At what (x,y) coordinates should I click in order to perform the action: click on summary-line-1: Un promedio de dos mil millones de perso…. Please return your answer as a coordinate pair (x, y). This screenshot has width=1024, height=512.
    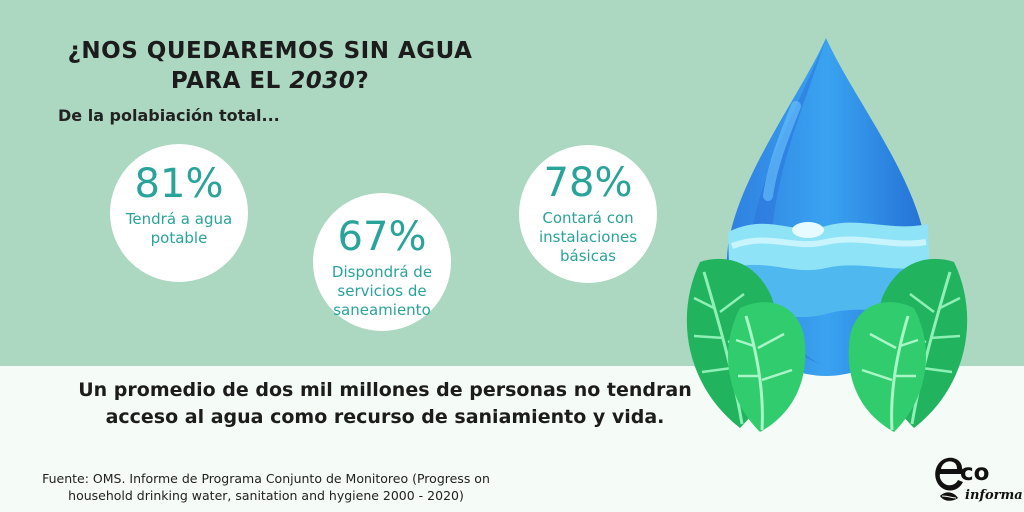
    Looking at the image, I should click on (385, 390).